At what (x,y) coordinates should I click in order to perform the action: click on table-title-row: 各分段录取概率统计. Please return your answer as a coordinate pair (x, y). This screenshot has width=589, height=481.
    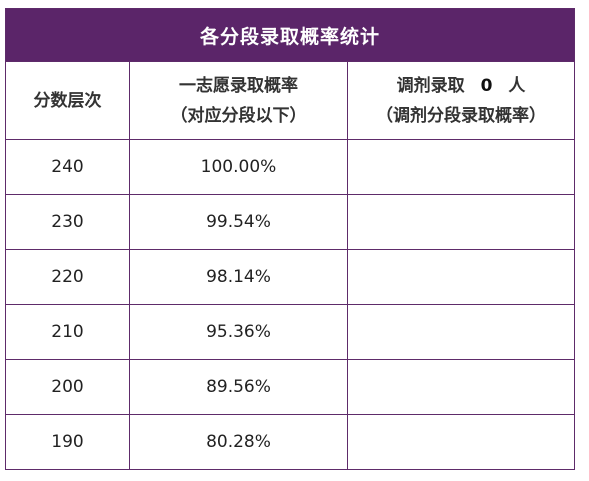
    Looking at the image, I should click on (290, 35).